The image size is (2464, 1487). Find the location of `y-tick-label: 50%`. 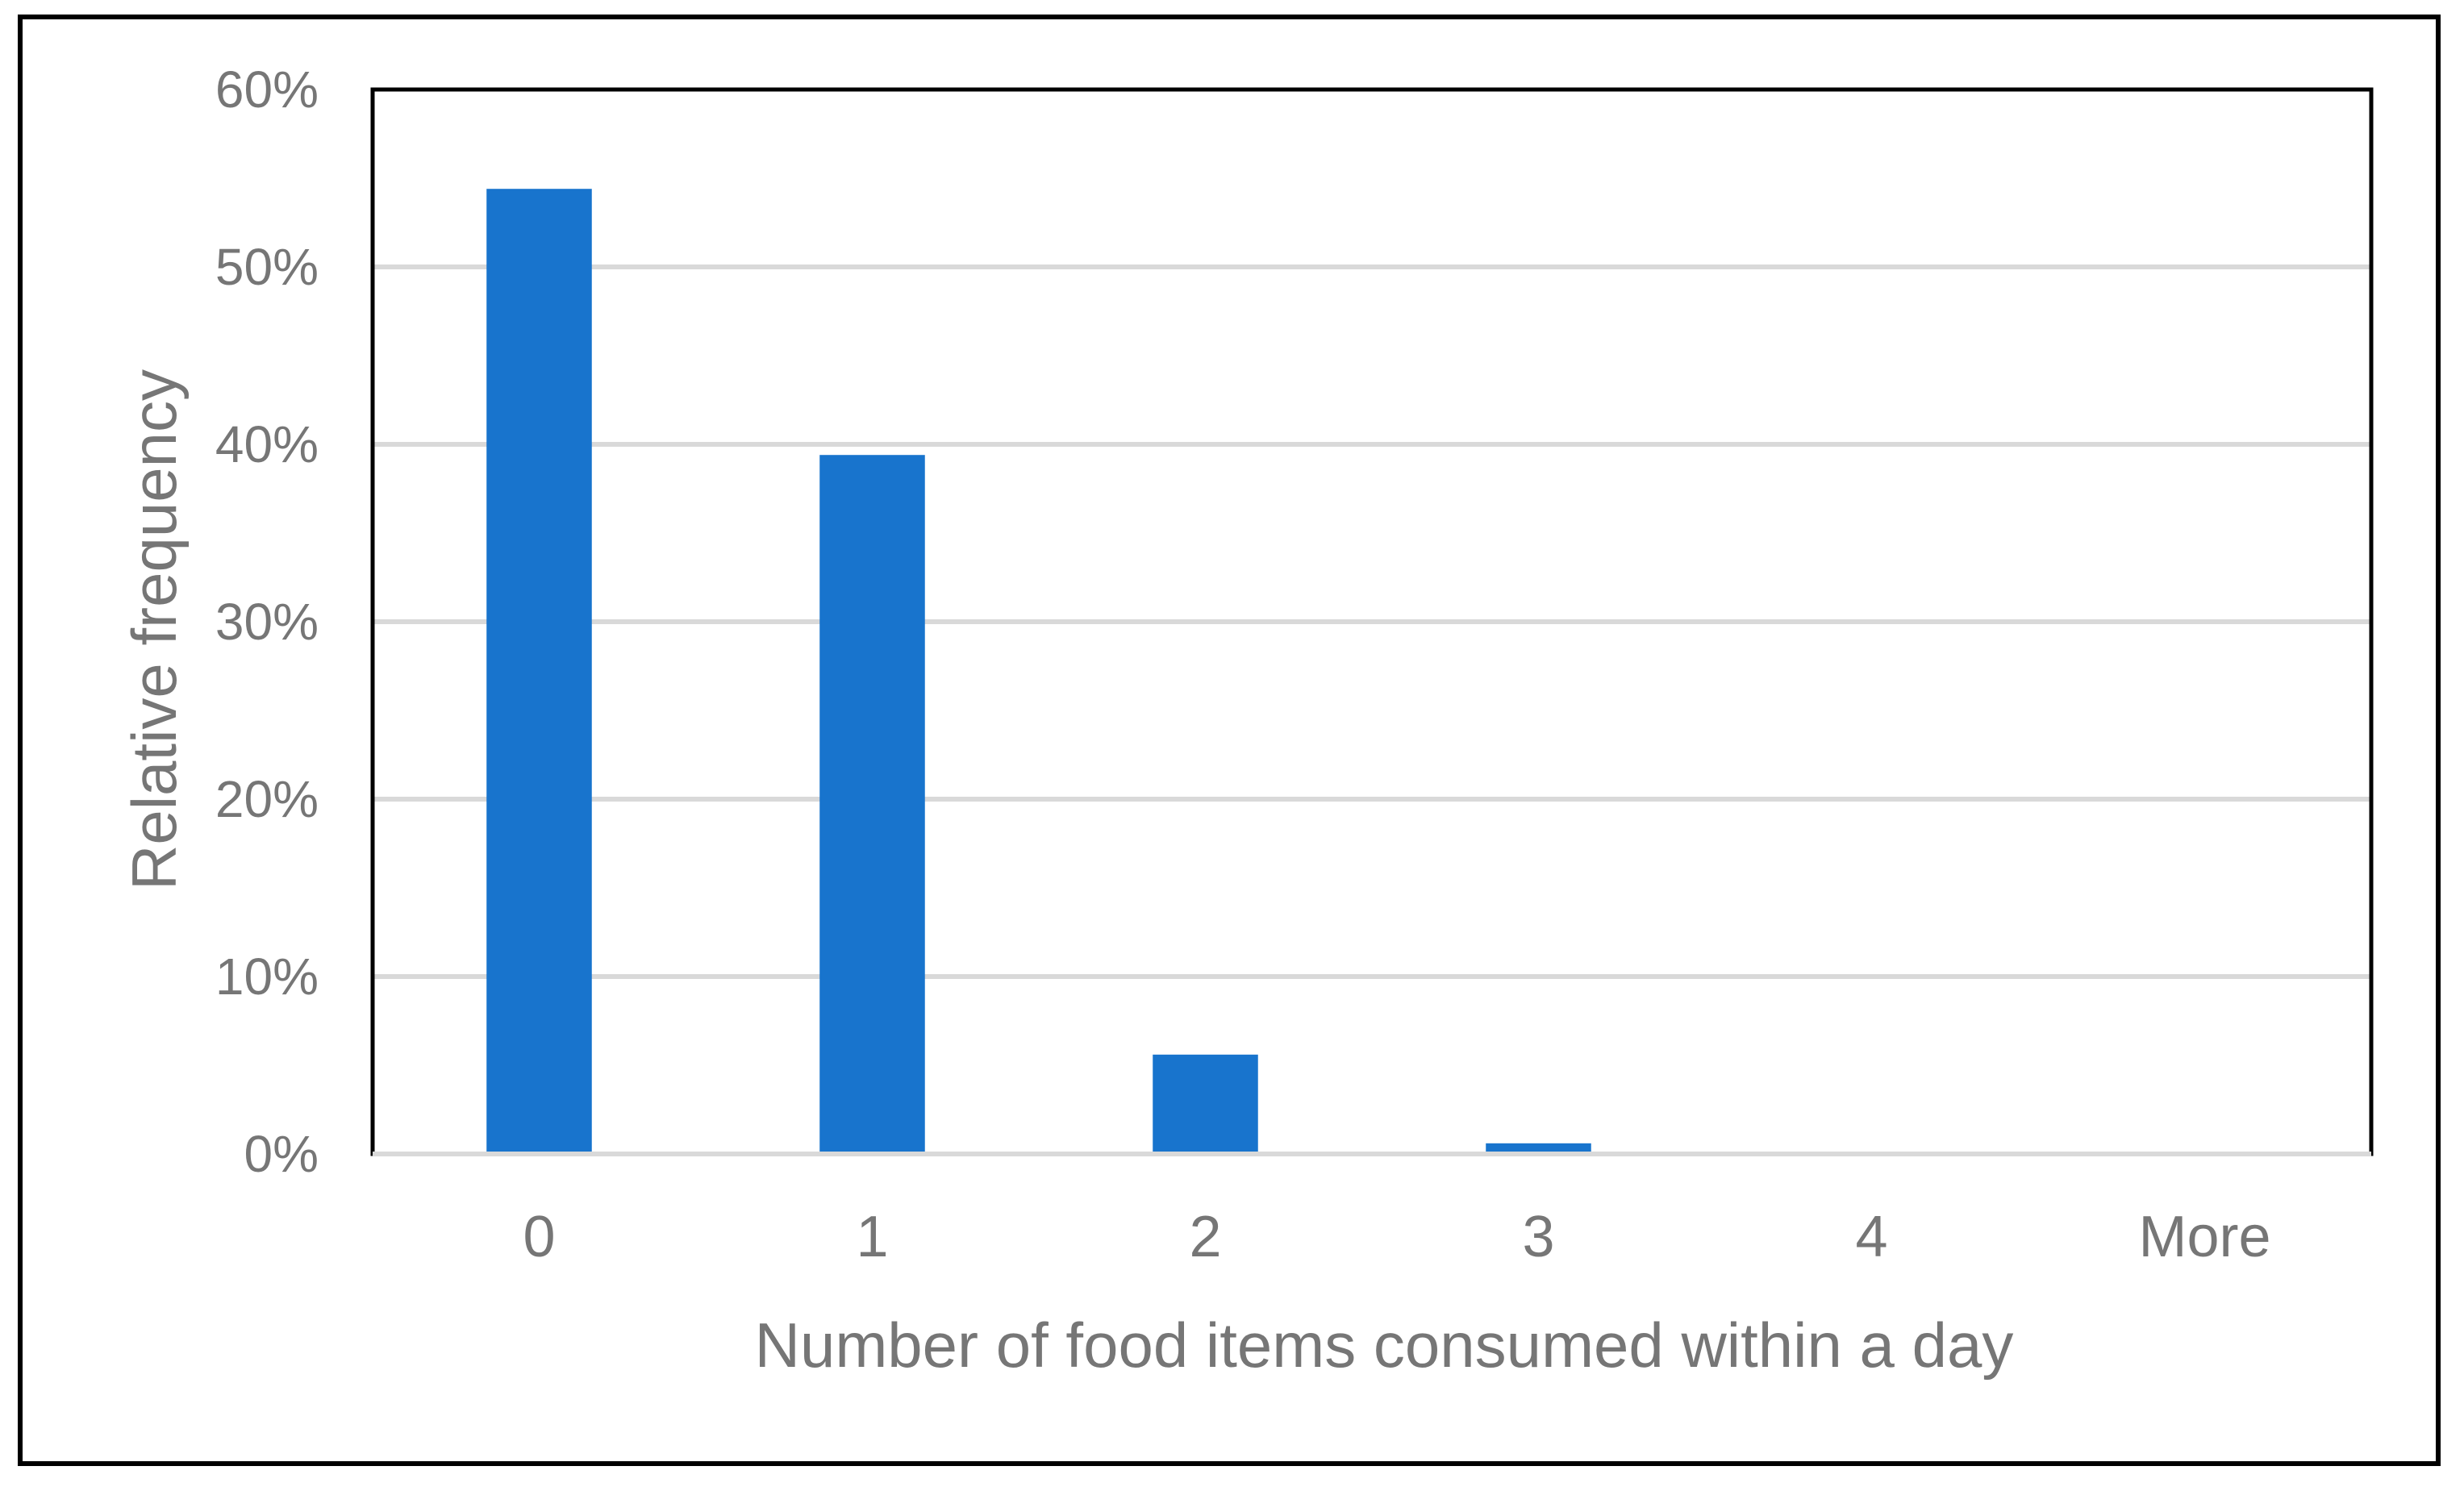

y-tick-label: 50% is located at coordinates (267, 267).